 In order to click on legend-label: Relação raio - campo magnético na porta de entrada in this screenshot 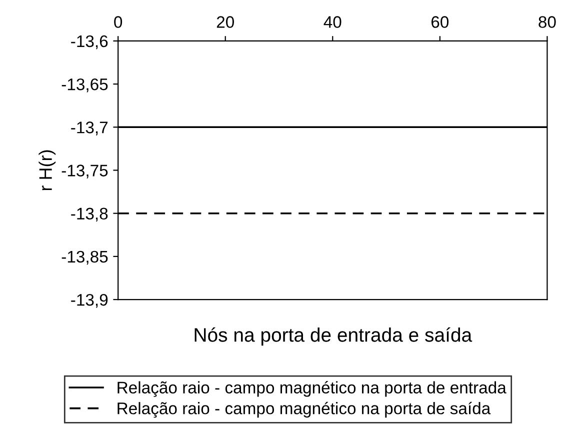, I will do `click(312, 389)`.